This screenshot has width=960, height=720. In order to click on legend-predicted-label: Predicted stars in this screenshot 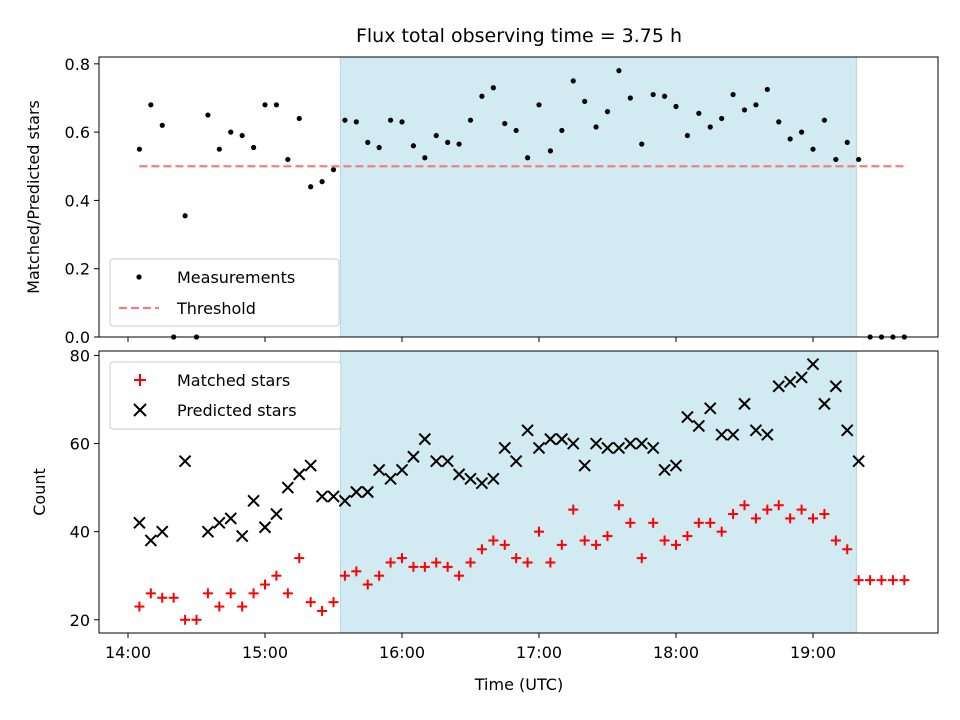, I will do `click(237, 410)`.